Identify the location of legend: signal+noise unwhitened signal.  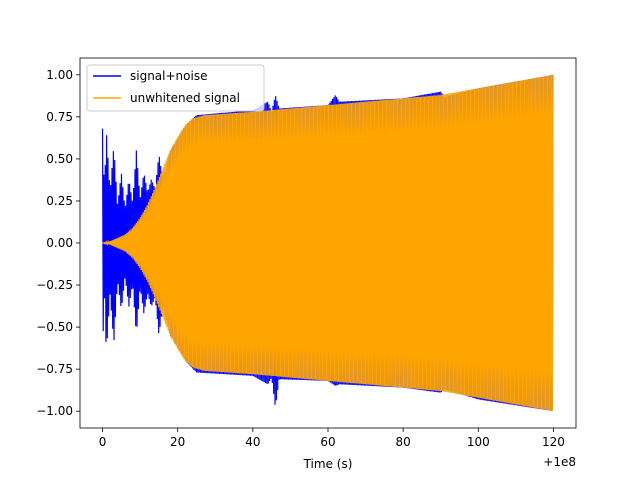
(175, 88).